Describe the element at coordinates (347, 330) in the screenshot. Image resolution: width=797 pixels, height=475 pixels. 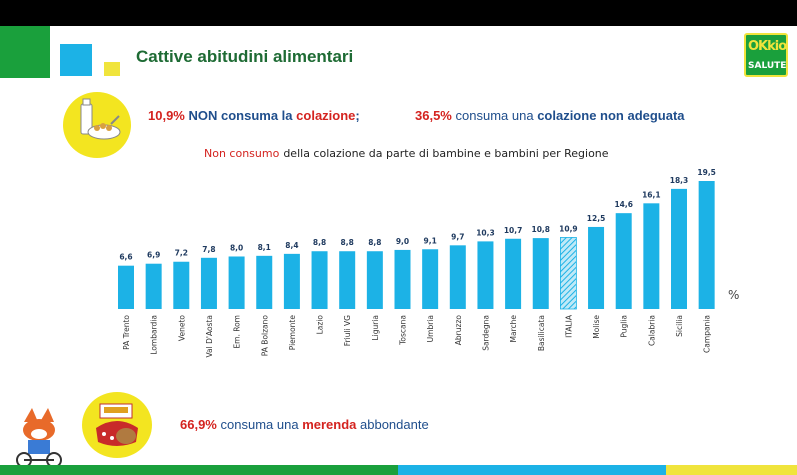
I see `category-label: Friuli VG` at that location.